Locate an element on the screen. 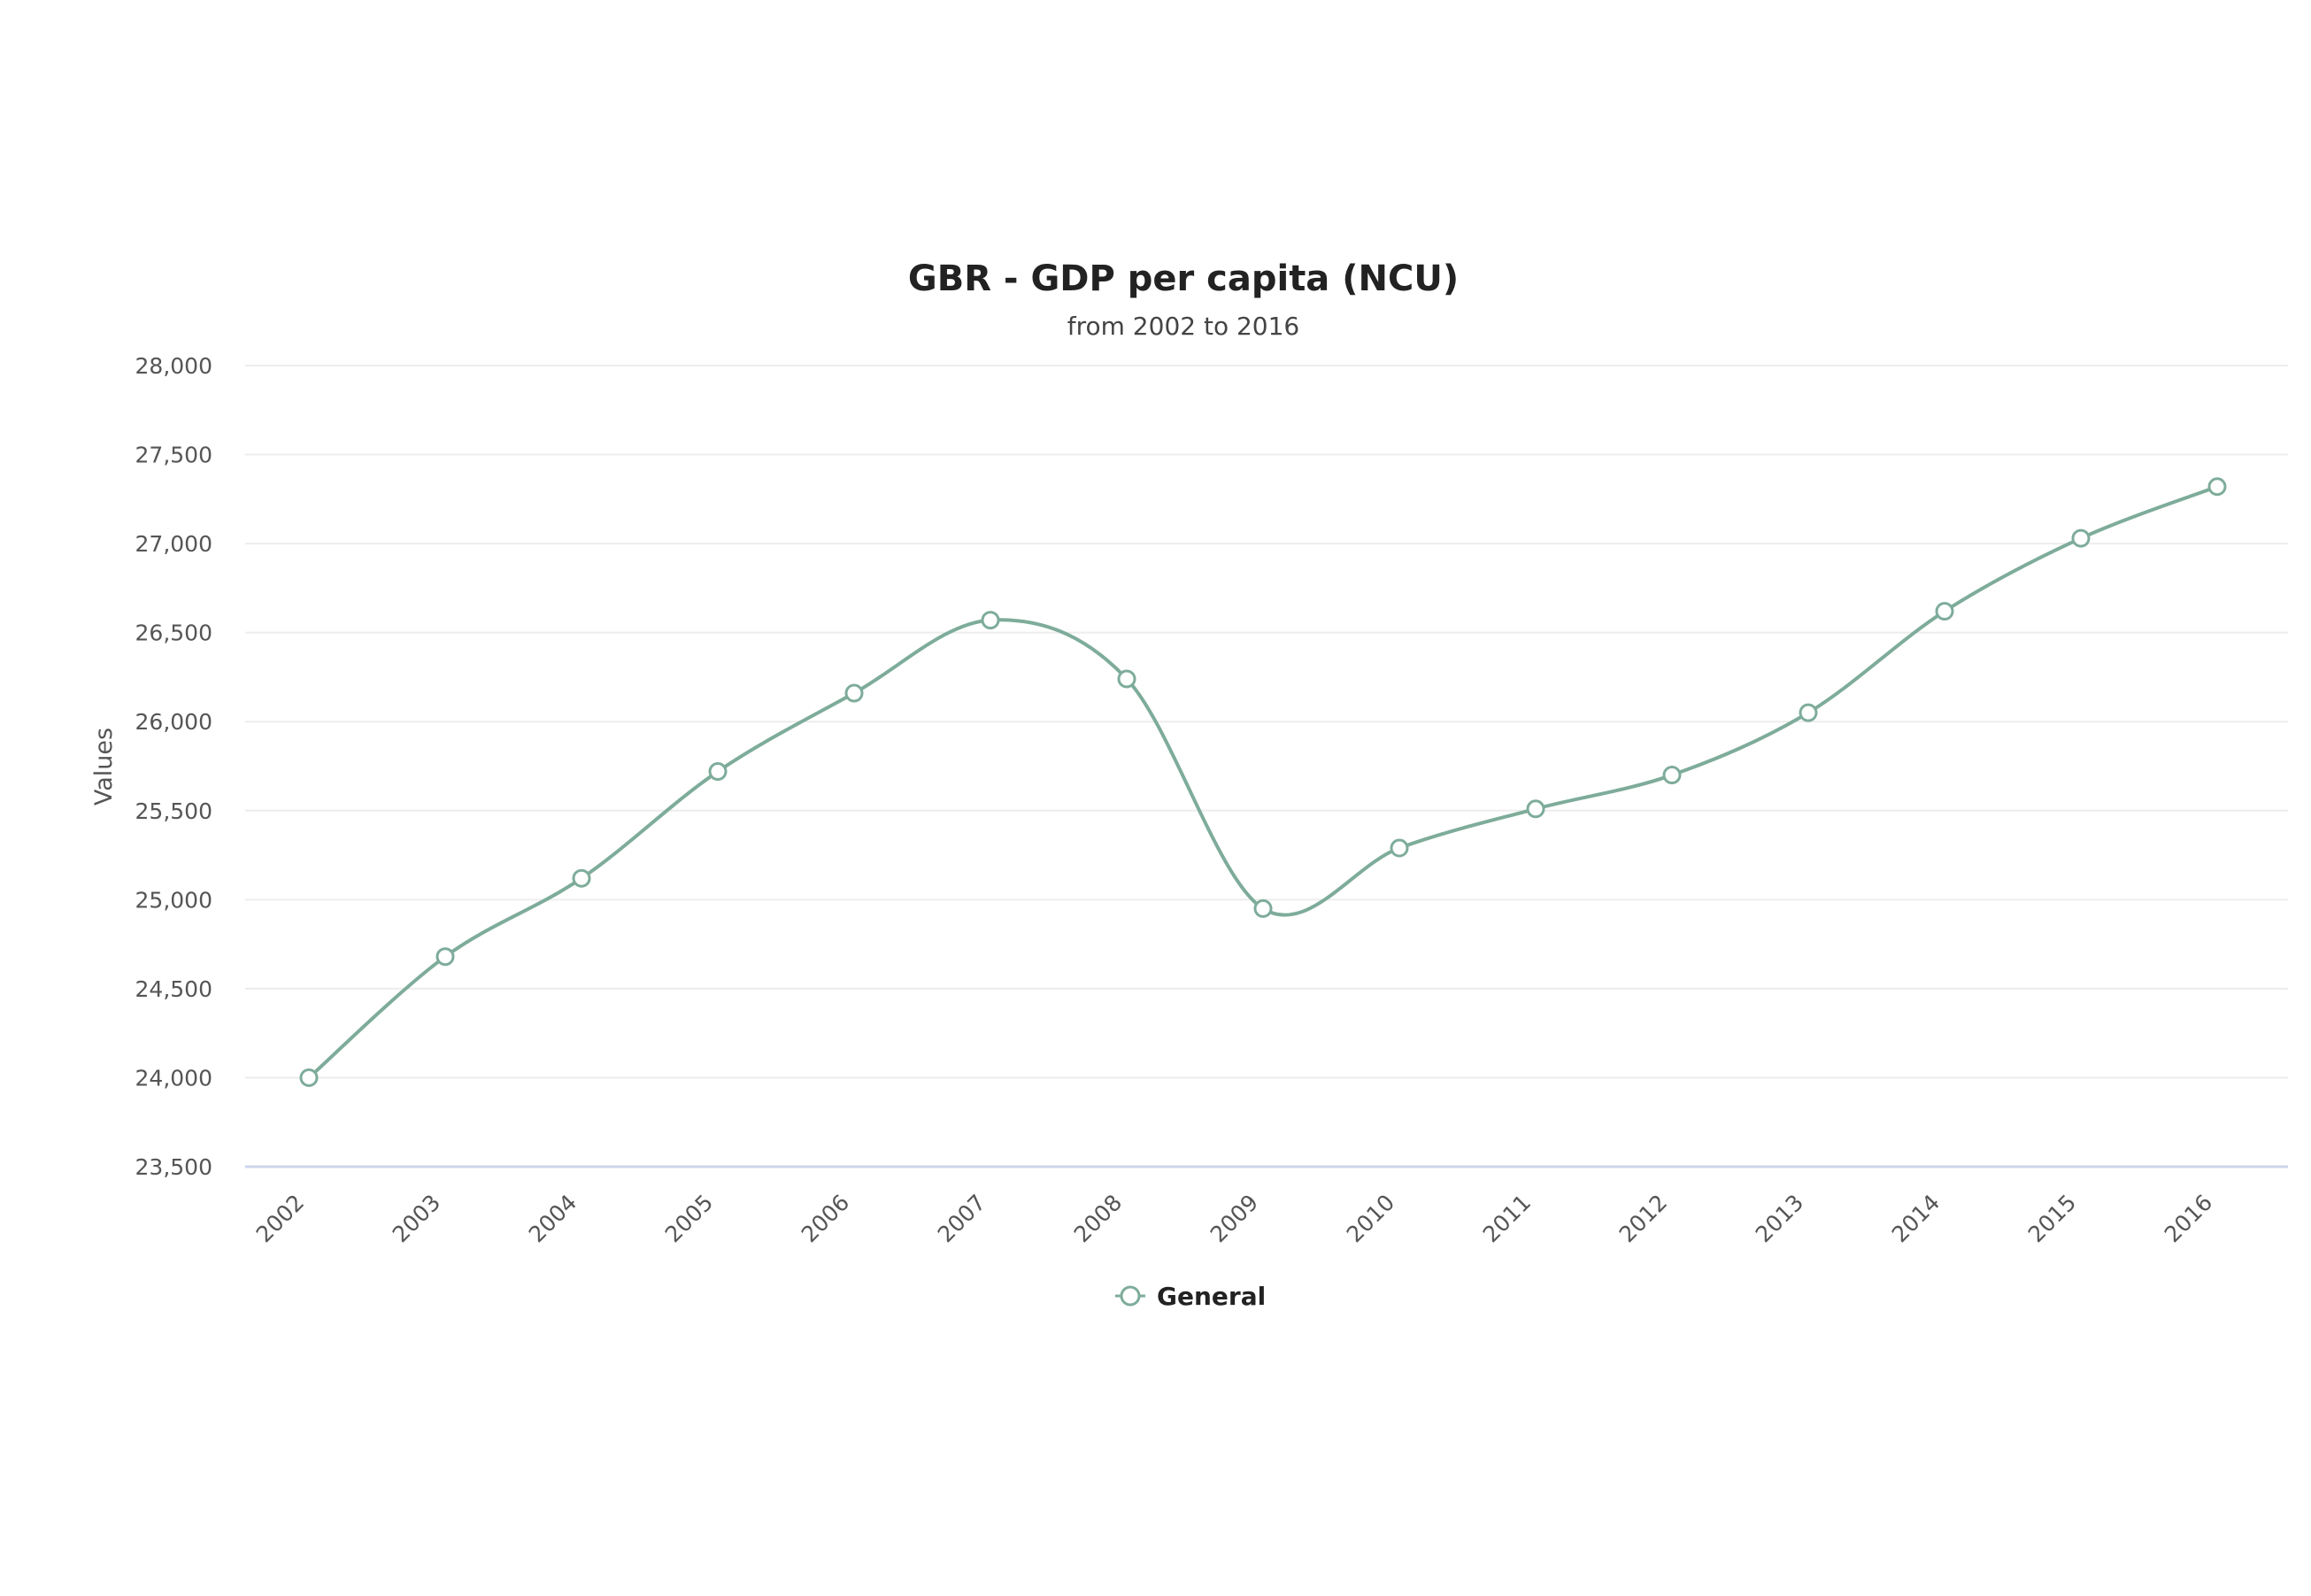 The width and height of the screenshot is (2311, 1596). y-tick-label: 25,500 is located at coordinates (173, 811).